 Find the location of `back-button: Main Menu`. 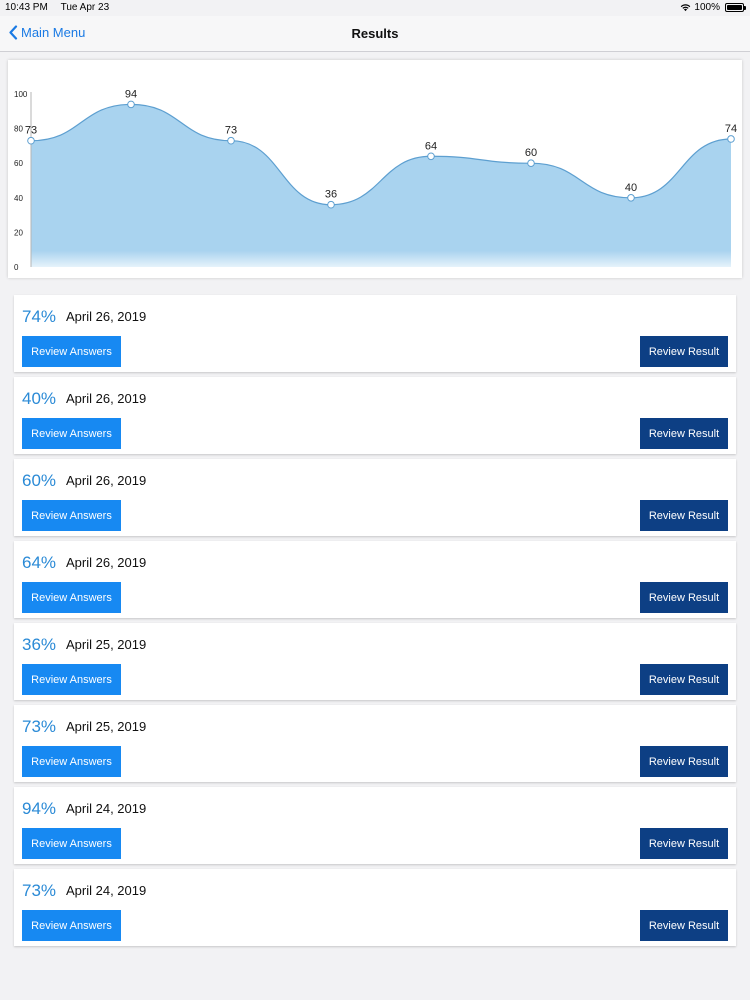

back-button: Main Menu is located at coordinates (46, 32).